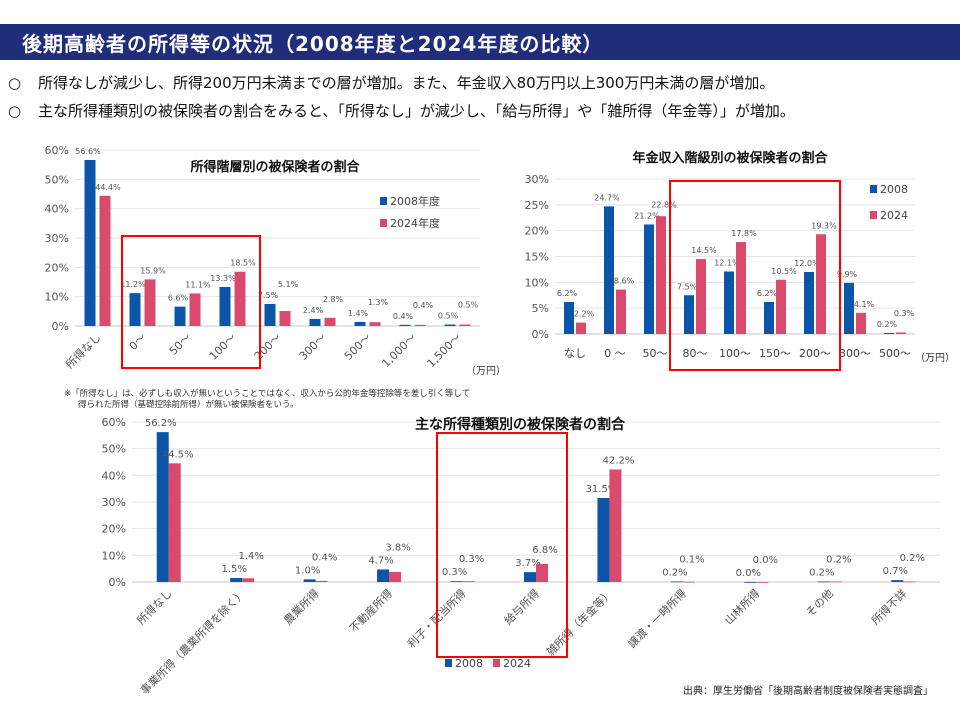 The height and width of the screenshot is (720, 960). What do you see at coordinates (894, 215) in the screenshot?
I see `legend-label: 2024` at bounding box center [894, 215].